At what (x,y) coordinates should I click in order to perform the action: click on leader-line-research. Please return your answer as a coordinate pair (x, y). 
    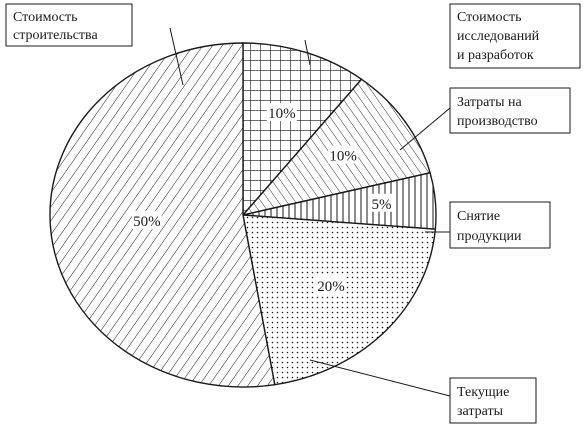
    Looking at the image, I should click on (307, 52).